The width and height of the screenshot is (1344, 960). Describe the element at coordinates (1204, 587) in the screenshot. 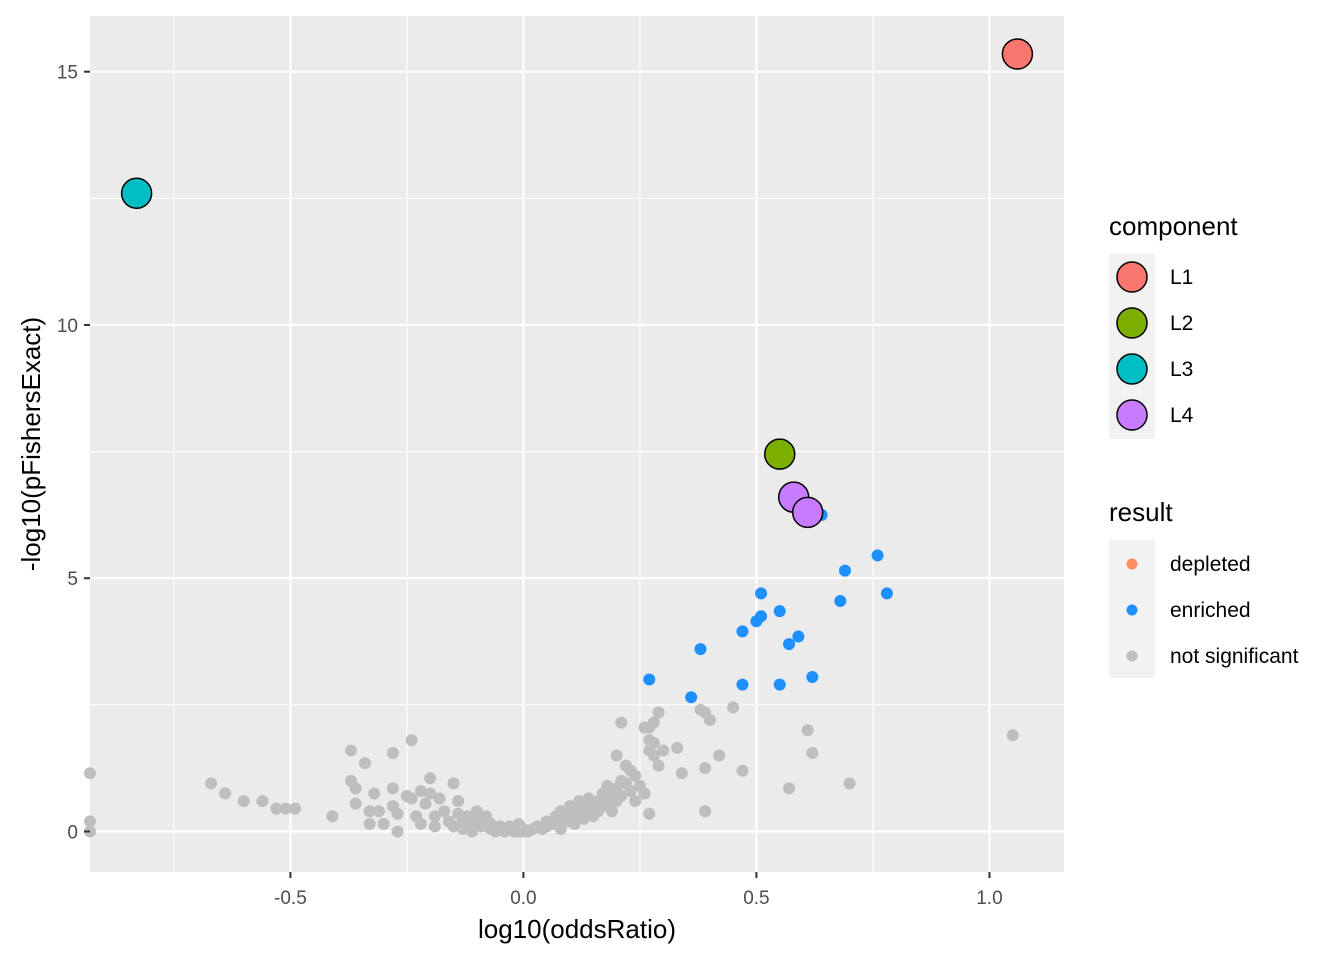

I see `legend-result: result depleted enriched not significant` at that location.